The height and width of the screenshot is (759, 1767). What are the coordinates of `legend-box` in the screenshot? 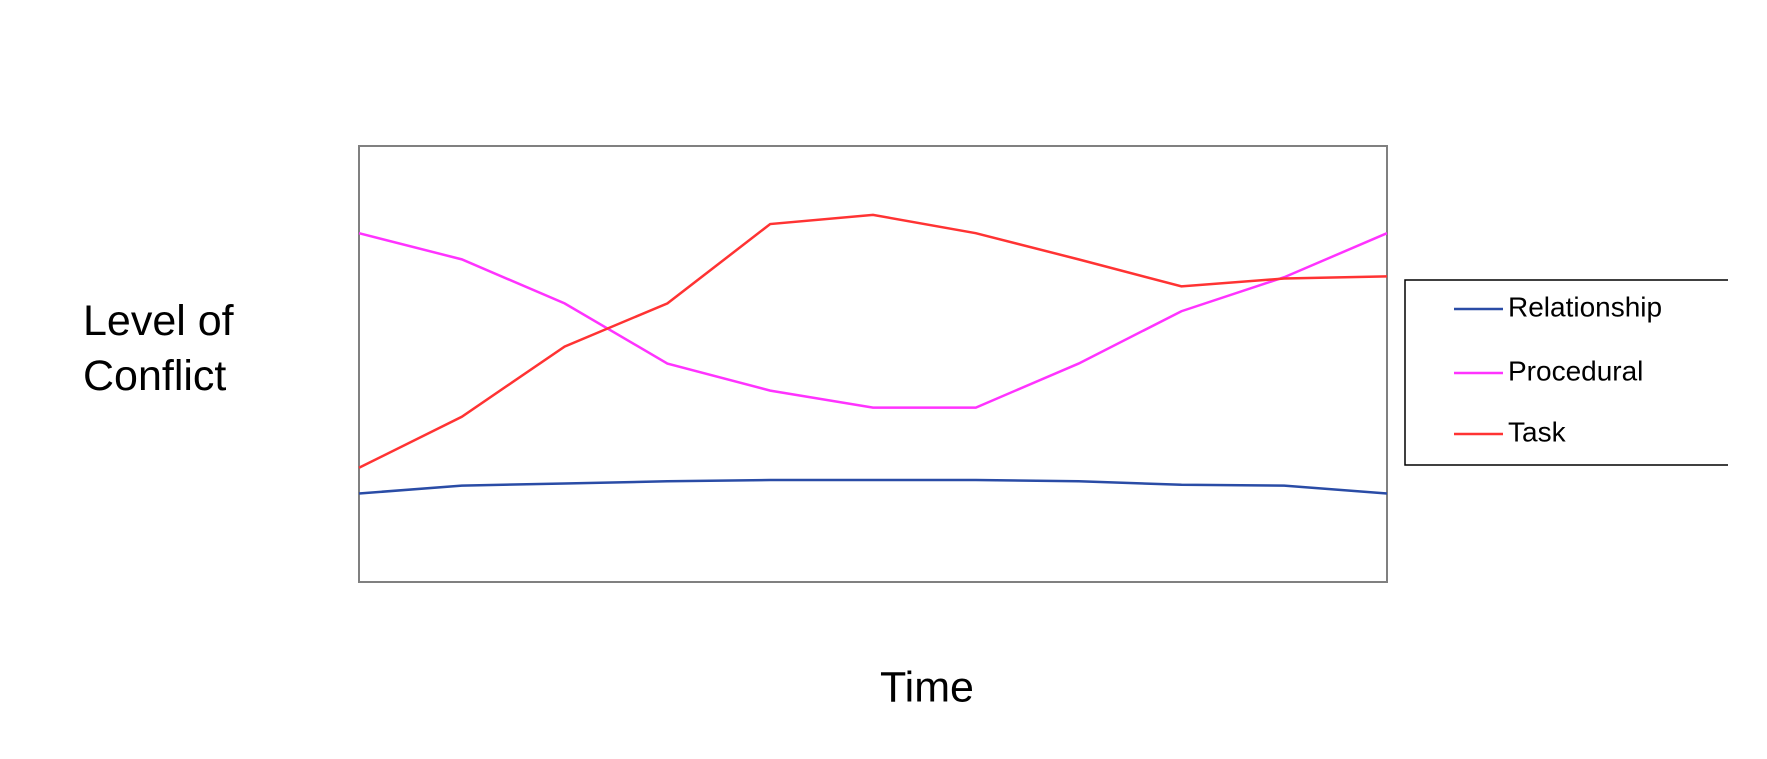 It's located at (1566, 372).